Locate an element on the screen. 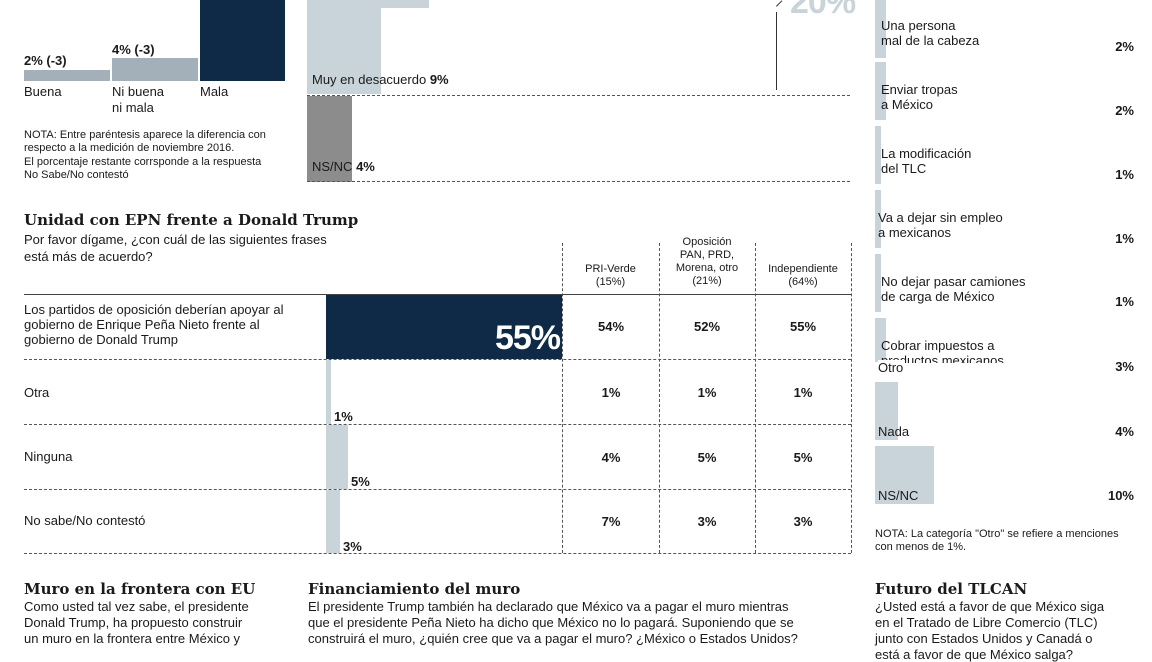  right-item-2-b: a México is located at coordinates (907, 104).